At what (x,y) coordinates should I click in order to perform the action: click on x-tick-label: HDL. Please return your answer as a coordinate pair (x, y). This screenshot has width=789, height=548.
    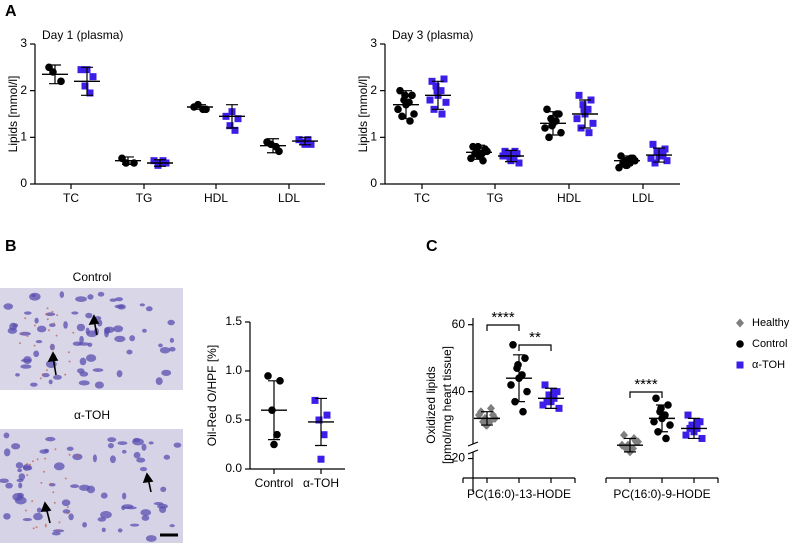
    Looking at the image, I should click on (569, 198).